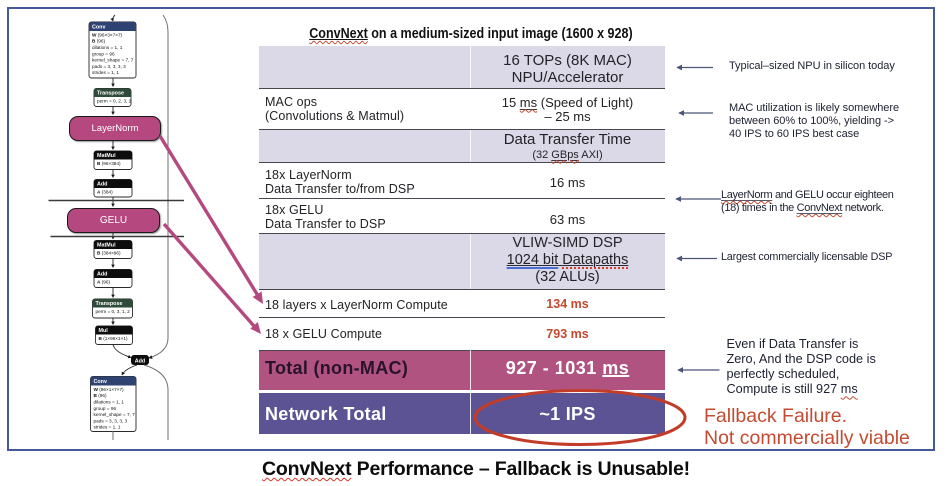  I want to click on svg-text: A (384), so click(105, 191).